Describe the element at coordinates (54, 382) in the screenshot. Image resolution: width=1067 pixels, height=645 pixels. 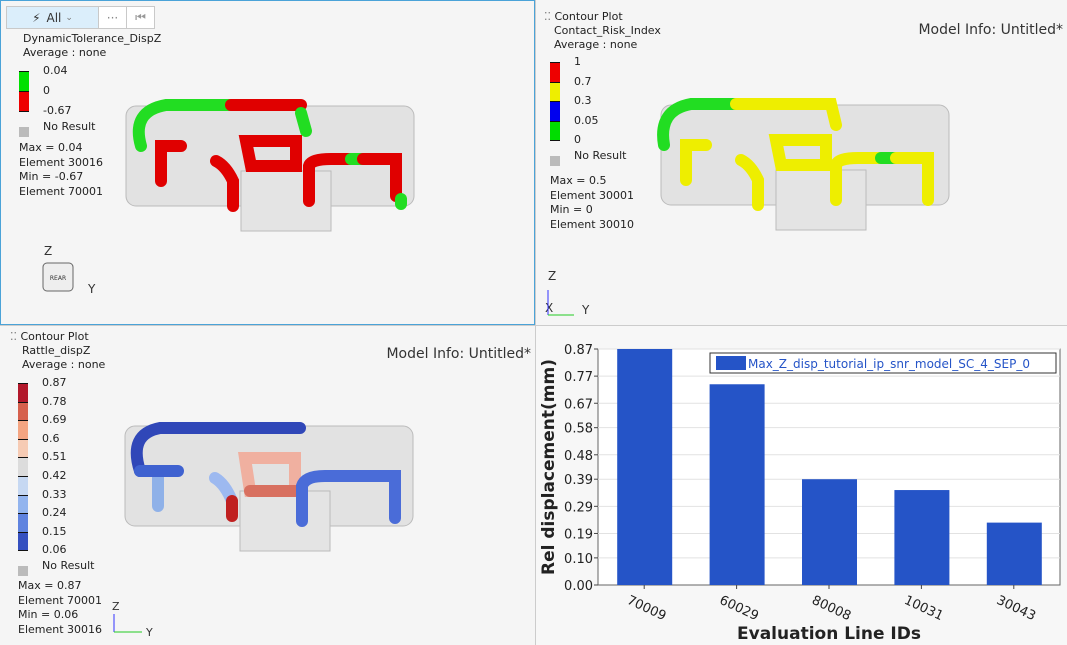
I see `scale-label: 0.87` at that location.